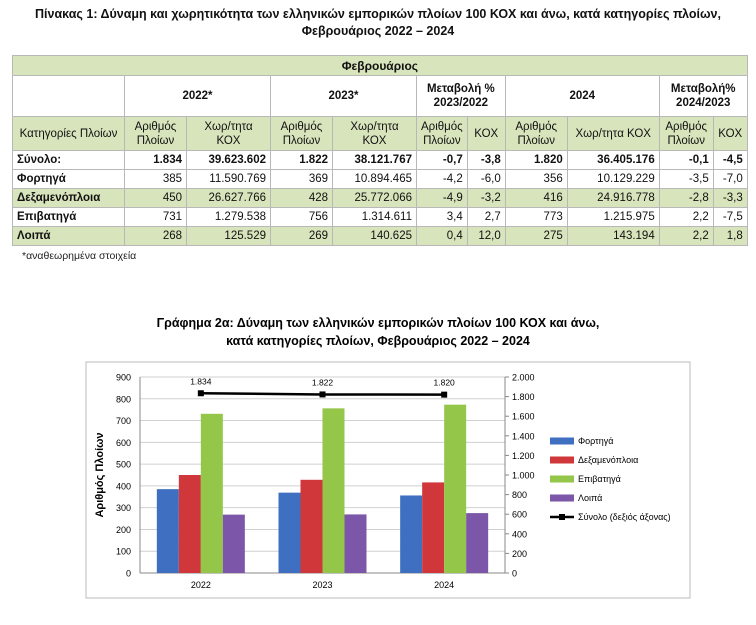 Image resolution: width=756 pixels, height=625 pixels. What do you see at coordinates (123, 530) in the screenshot?
I see `y-tick-label: 200` at bounding box center [123, 530].